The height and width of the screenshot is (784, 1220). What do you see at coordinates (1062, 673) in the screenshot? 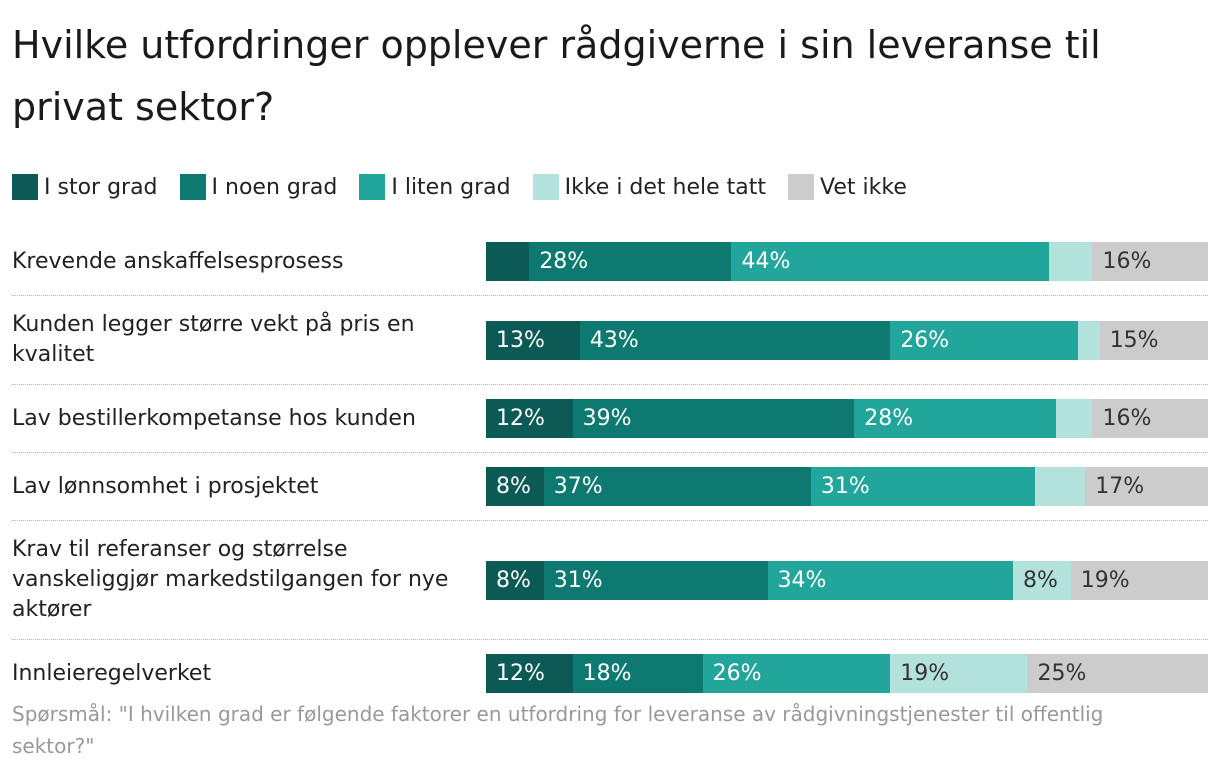
I see `value-label: 25%` at bounding box center [1062, 673].